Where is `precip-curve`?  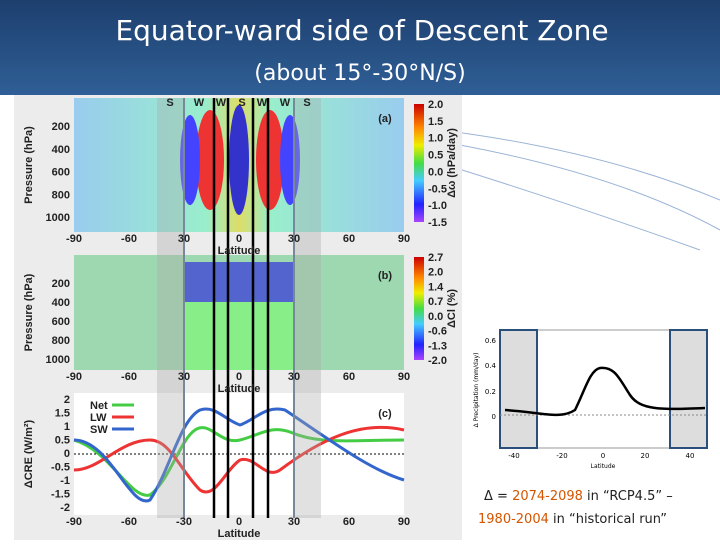
precip-curve is located at coordinates (605, 391).